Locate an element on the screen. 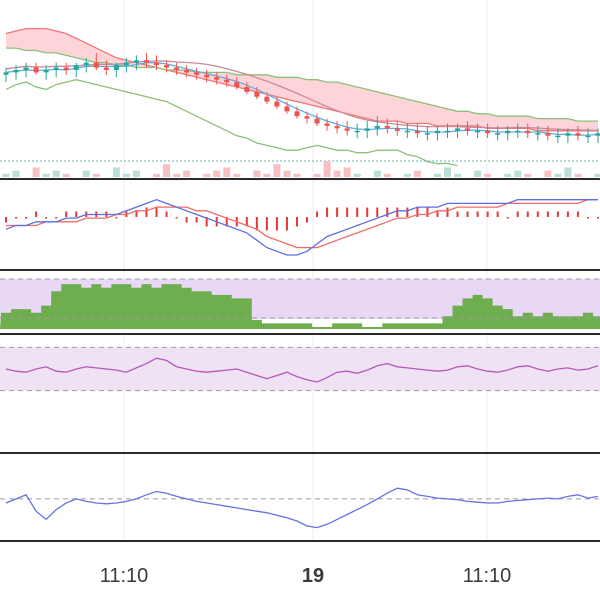  macd-line is located at coordinates (301, 227).